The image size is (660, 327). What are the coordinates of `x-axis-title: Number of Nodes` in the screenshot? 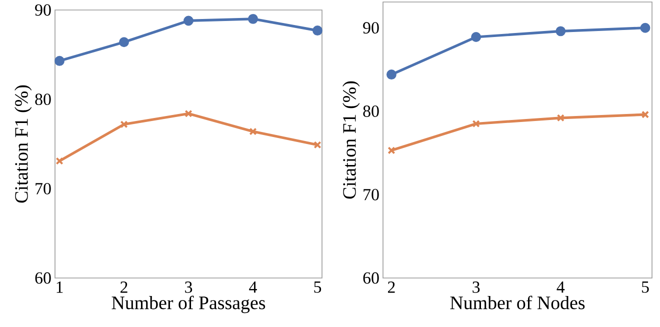 It's located at (517, 303).